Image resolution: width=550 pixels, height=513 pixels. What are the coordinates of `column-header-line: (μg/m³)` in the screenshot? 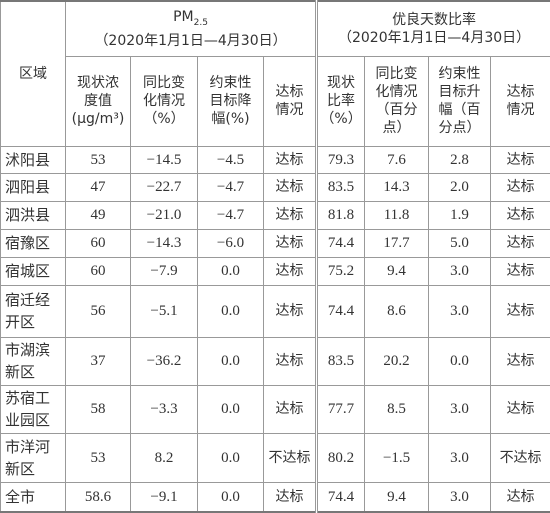 It's located at (98, 119).